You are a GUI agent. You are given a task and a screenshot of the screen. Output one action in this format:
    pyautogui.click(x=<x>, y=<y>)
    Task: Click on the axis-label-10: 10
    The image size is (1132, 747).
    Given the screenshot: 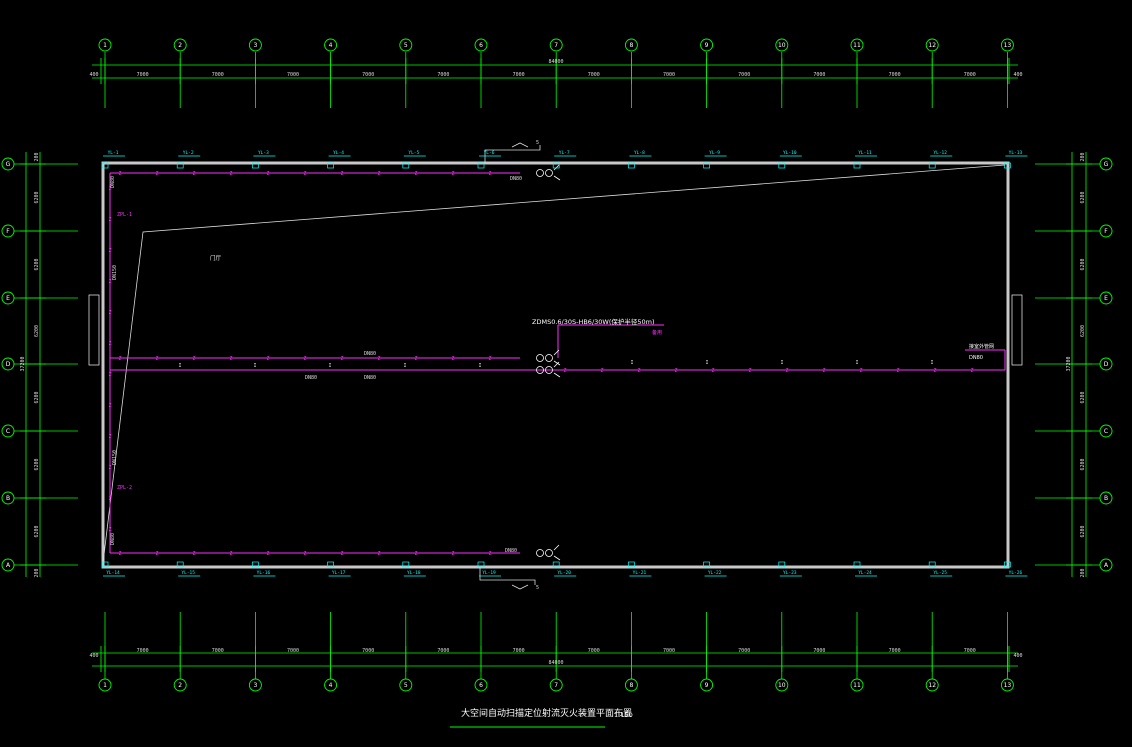 What is the action you would take?
    pyautogui.click(x=782, y=45)
    